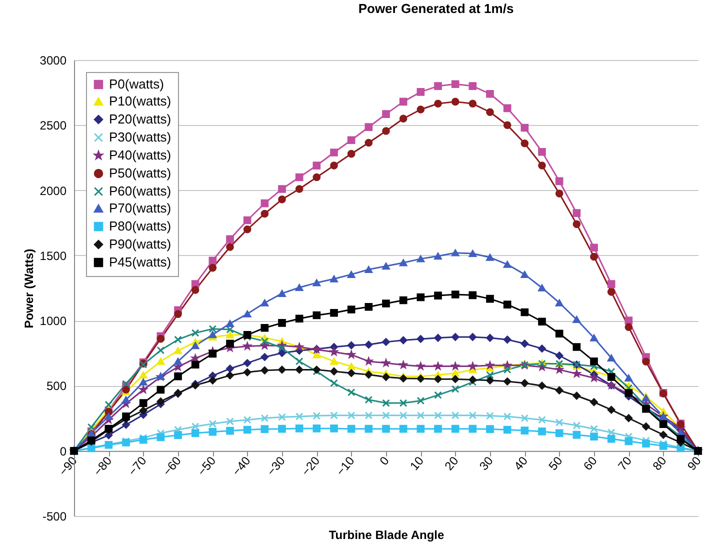 The height and width of the screenshot is (546, 709). Describe the element at coordinates (53, 125) in the screenshot. I see `y-tick-label: 2500` at that location.